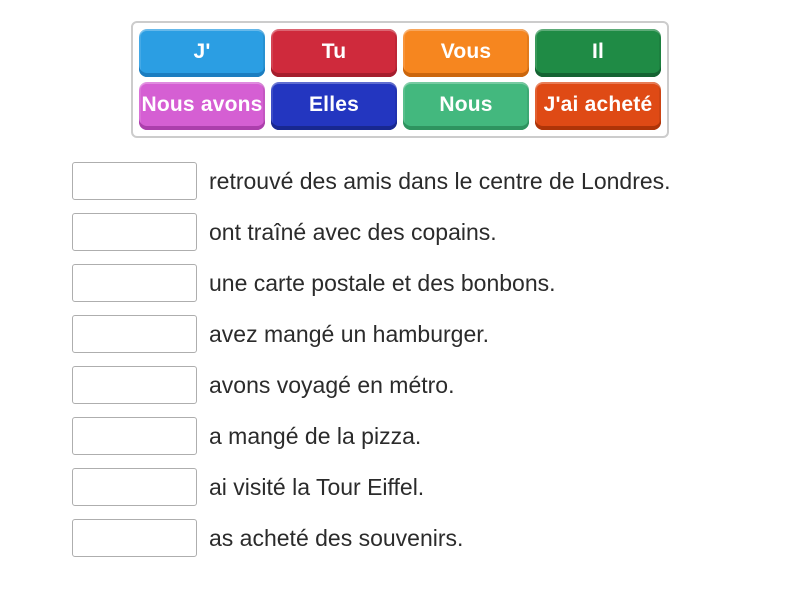 The height and width of the screenshot is (600, 800). What do you see at coordinates (466, 106) in the screenshot?
I see `word-tile-nous: Nous` at bounding box center [466, 106].